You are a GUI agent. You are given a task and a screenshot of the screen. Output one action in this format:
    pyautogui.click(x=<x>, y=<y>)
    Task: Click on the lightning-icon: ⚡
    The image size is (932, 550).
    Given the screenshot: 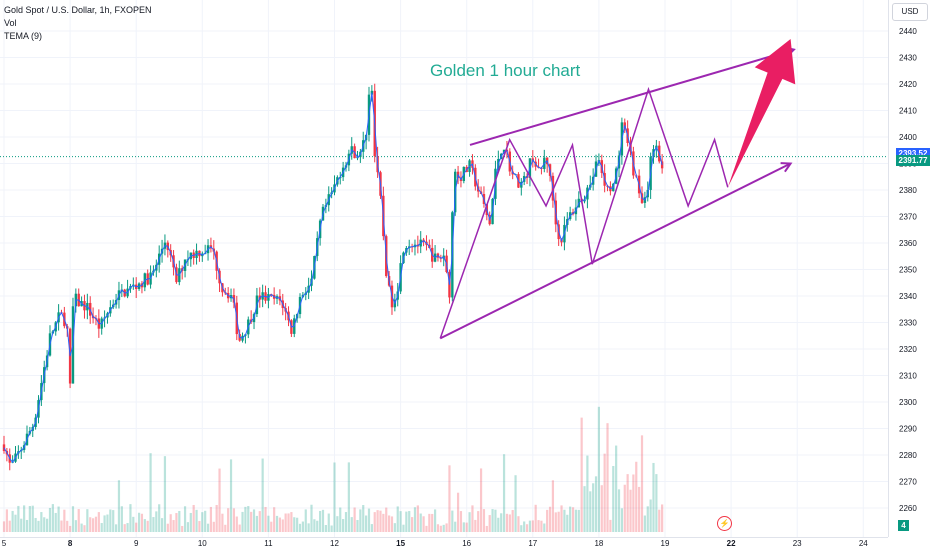 What is the action you would take?
    pyautogui.click(x=724, y=523)
    